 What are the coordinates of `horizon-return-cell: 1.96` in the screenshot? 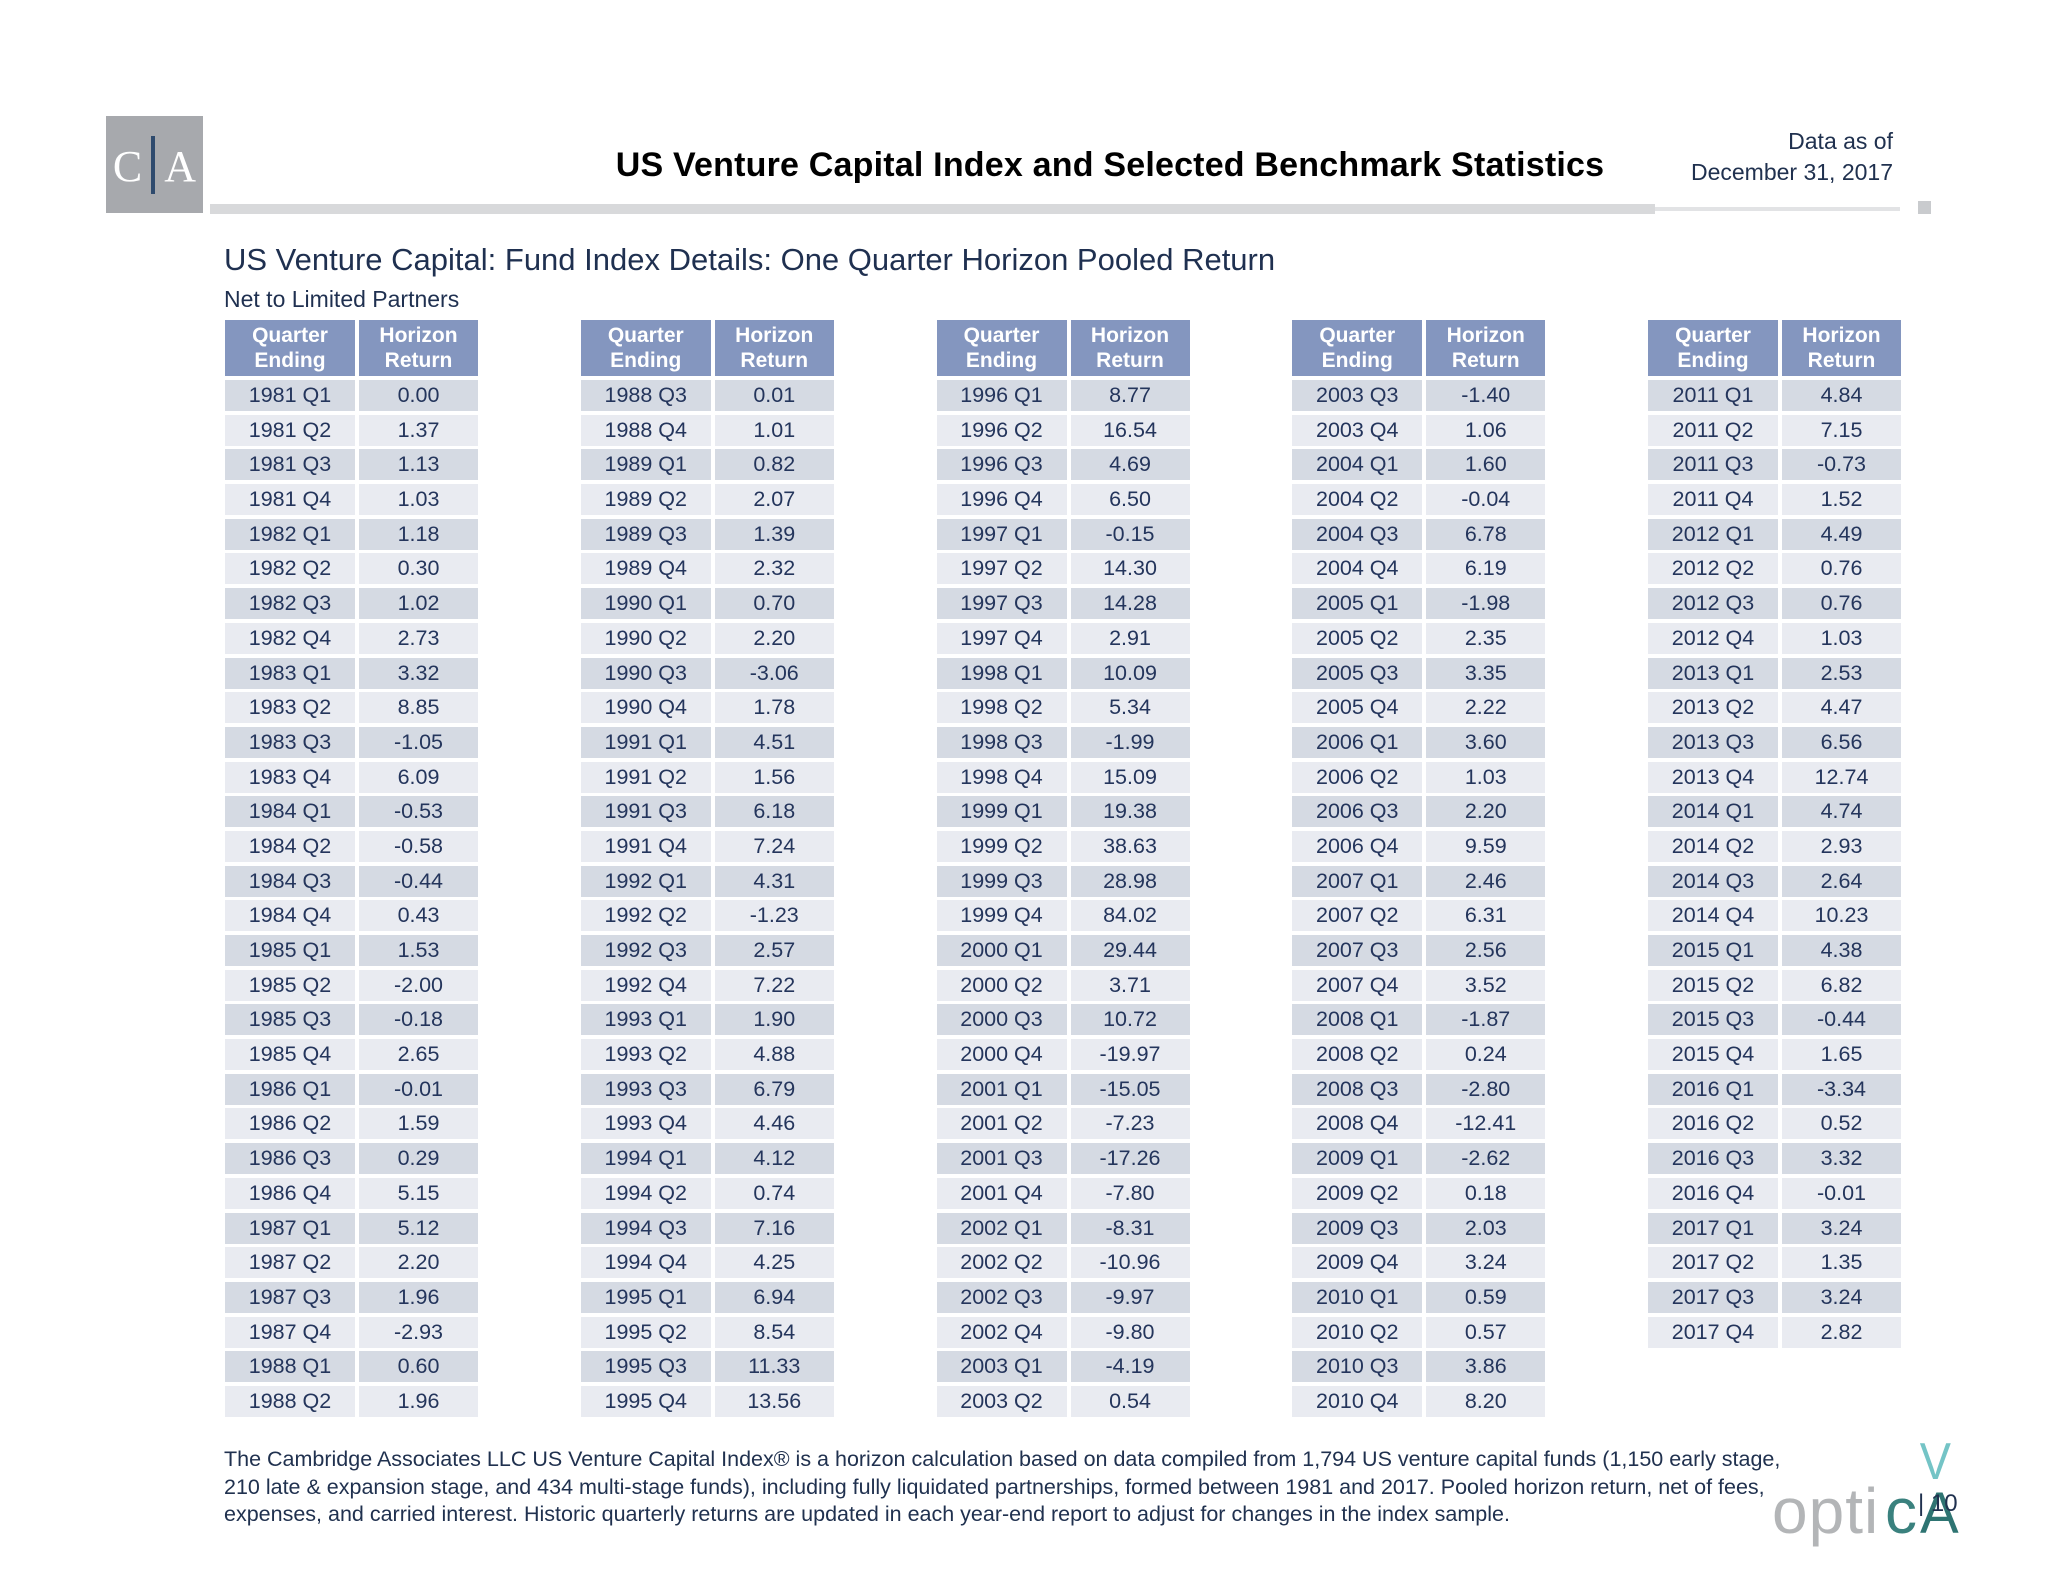 It's located at (418, 1297).